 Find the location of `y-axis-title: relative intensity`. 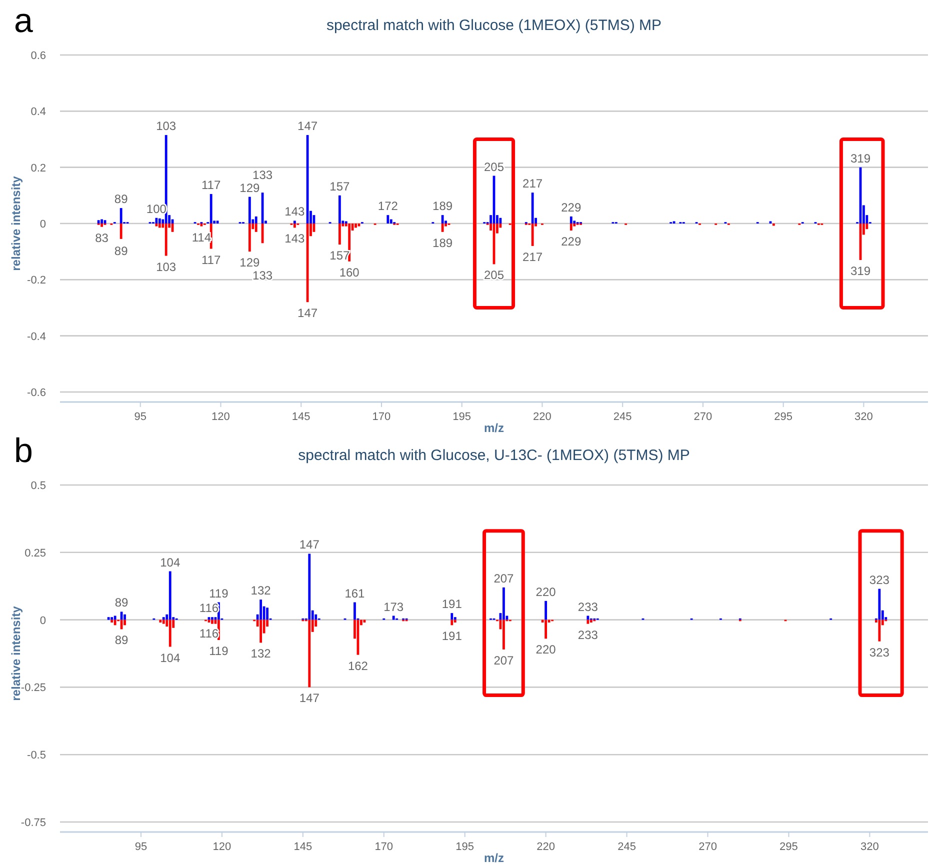

y-axis-title: relative intensity is located at coordinates (16, 223).